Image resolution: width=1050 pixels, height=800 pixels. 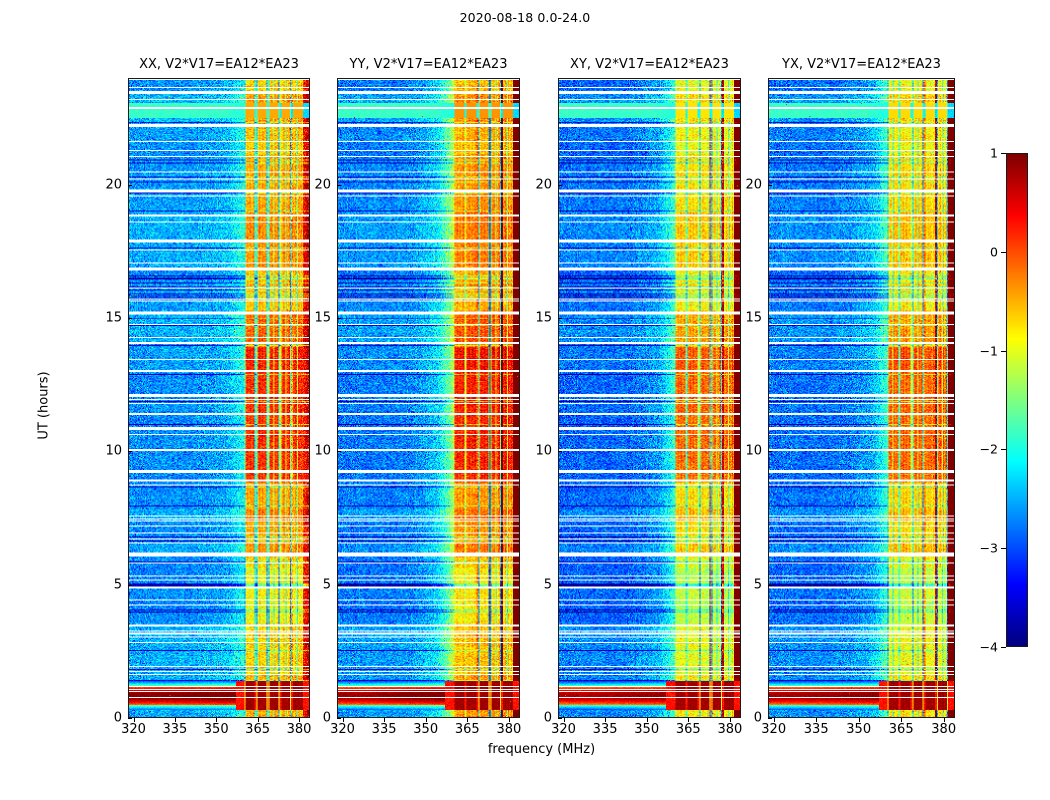 I want to click on panel-title-xx: XX, V2*V17=EA12*EA23, so click(x=219, y=64).